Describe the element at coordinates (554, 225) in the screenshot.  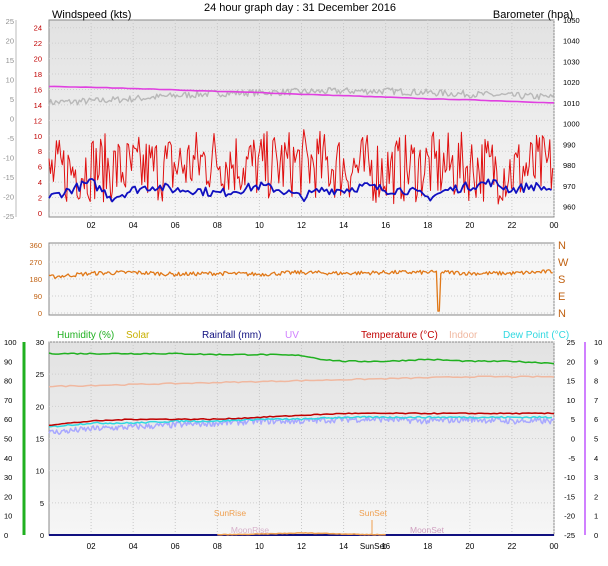
I see `wind-x-tick-00: 00` at that location.